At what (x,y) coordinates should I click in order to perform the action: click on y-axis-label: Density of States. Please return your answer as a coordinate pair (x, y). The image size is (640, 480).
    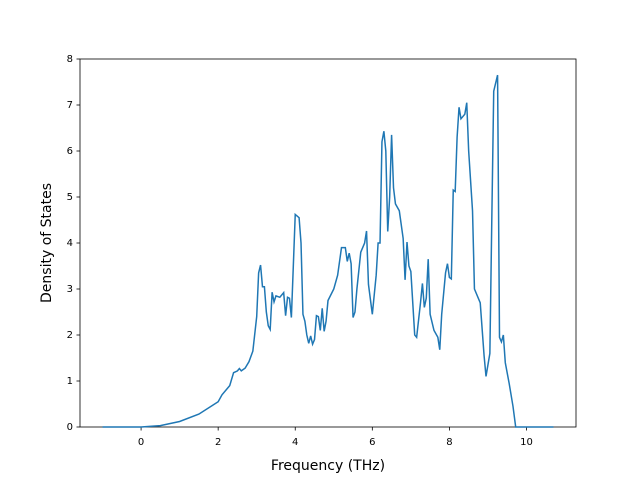
    Looking at the image, I should click on (47, 243).